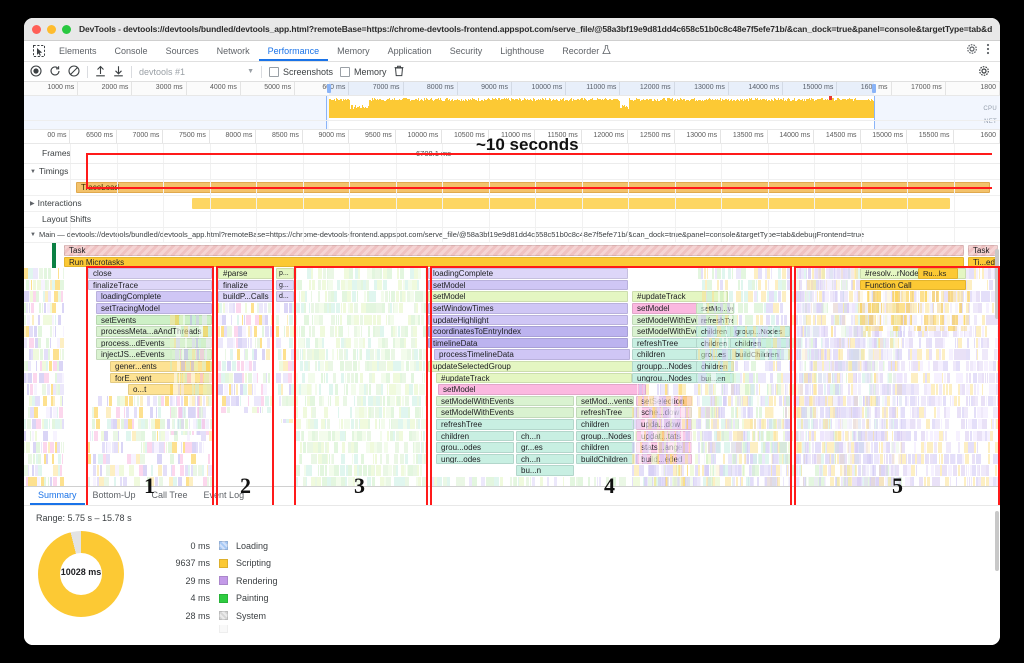 The image size is (1024, 663). Describe the element at coordinates (972, 51) in the screenshot. I see `gear-icon` at that location.